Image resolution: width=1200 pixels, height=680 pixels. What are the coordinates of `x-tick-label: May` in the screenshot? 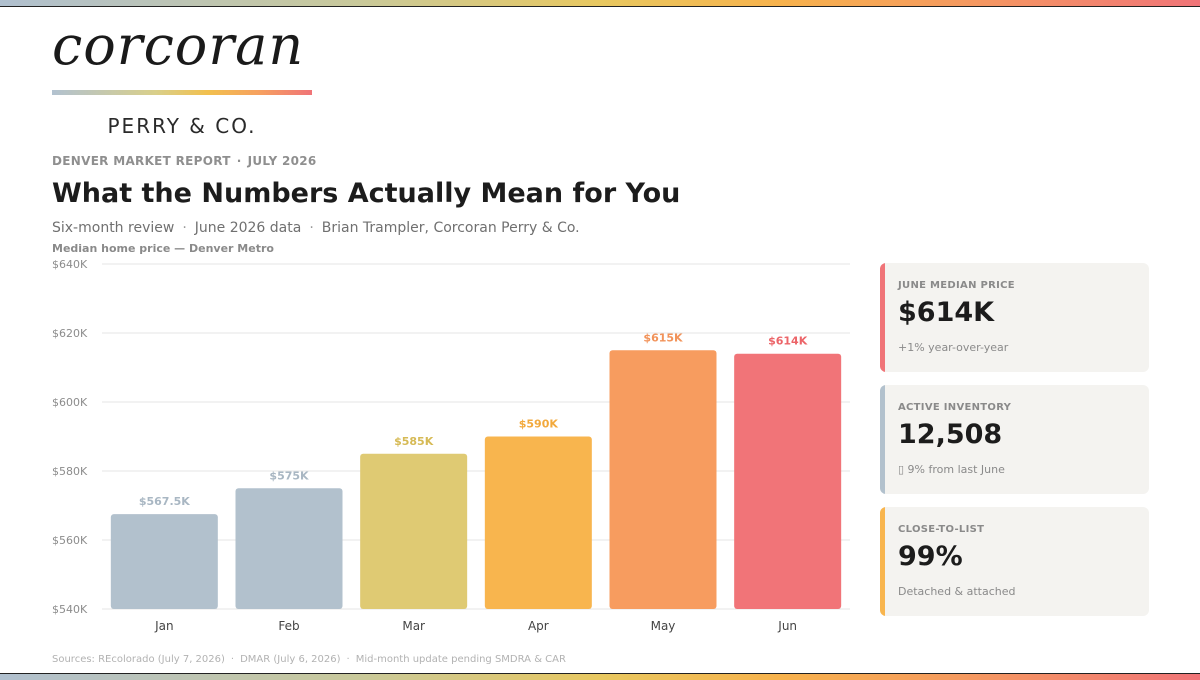 It's located at (663, 626).